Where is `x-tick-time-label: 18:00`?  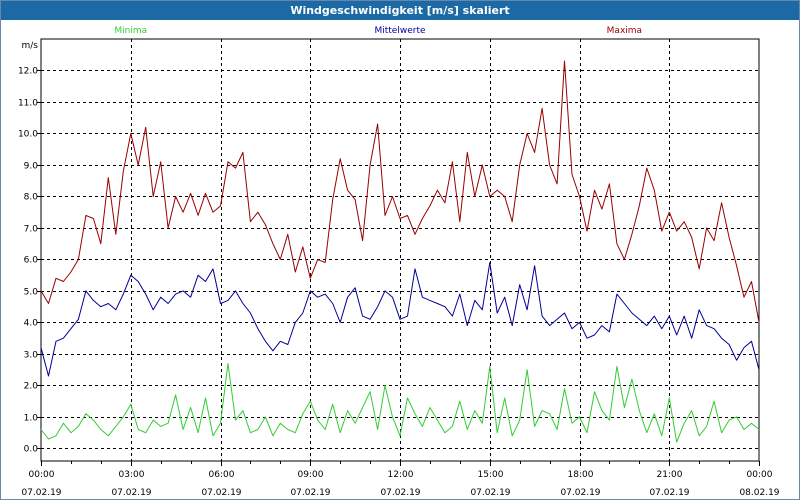 x-tick-time-label: 18:00 is located at coordinates (581, 475).